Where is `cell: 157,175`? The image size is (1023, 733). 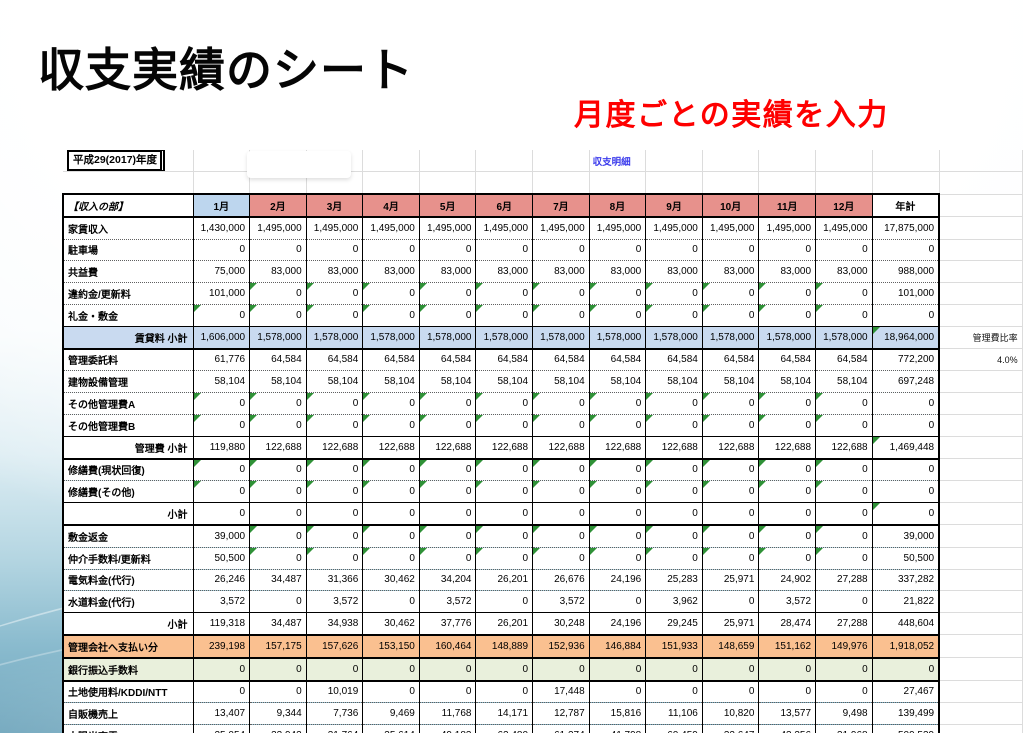 cell: 157,175 is located at coordinates (278, 646).